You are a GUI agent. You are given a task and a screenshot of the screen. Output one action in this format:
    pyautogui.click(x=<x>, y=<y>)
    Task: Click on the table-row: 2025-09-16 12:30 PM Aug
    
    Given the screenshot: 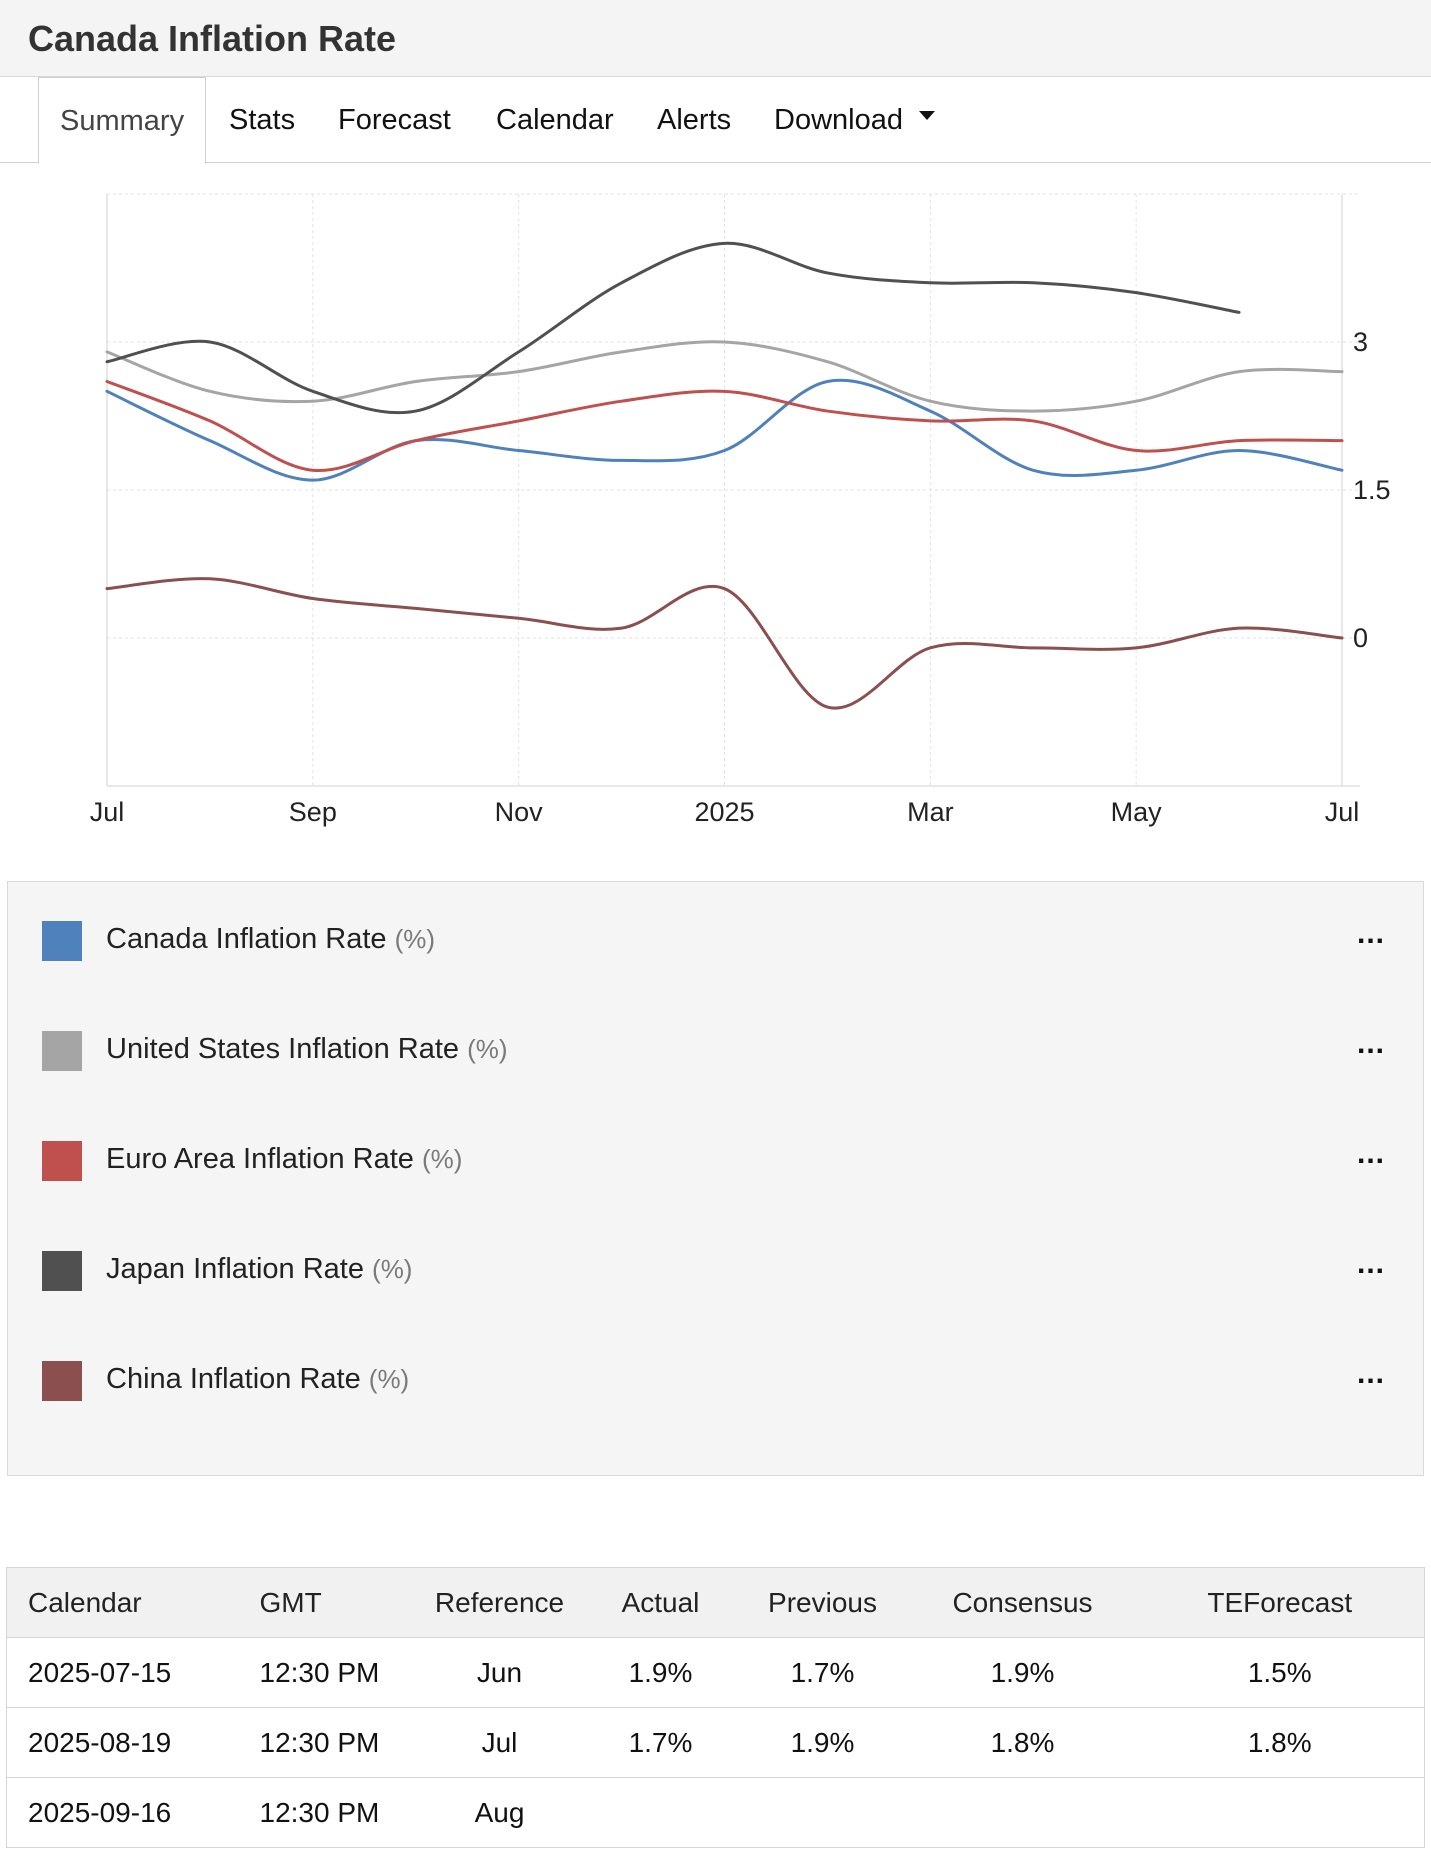 What is the action you would take?
    pyautogui.click(x=715, y=1812)
    